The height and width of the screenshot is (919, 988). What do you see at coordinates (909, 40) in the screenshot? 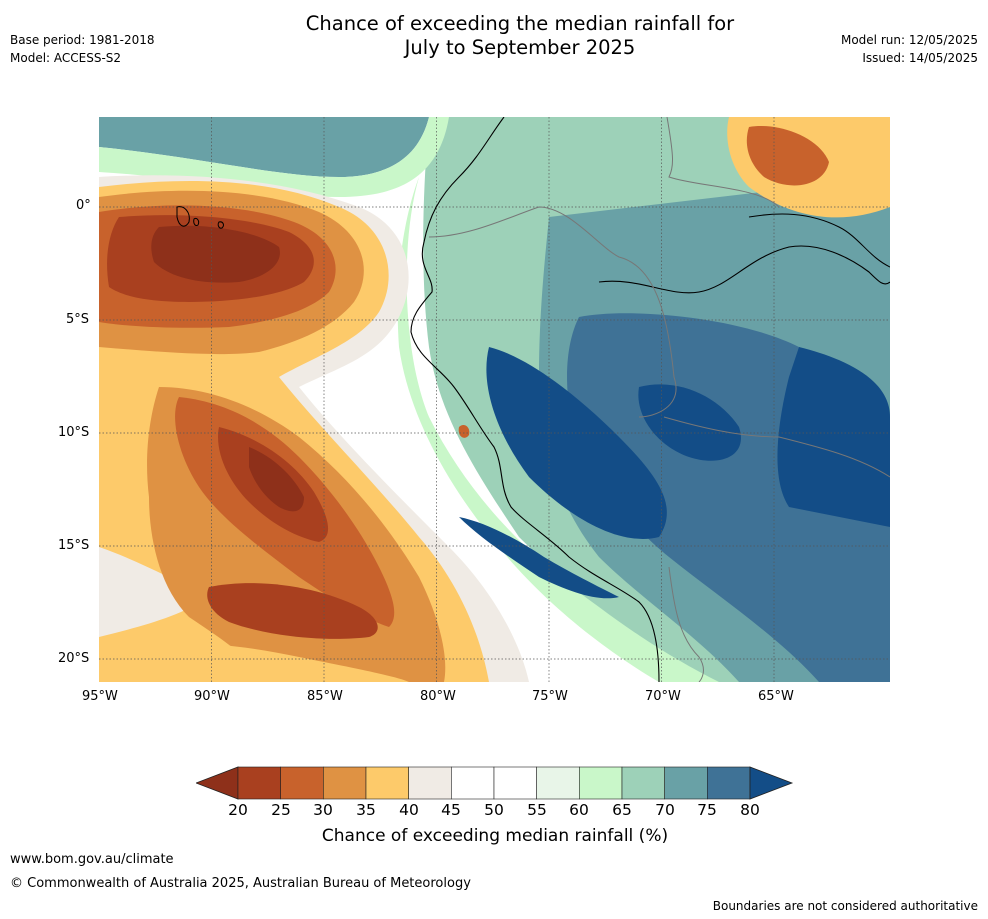
I see `model-run-text: Model run: 12/05/2025` at bounding box center [909, 40].